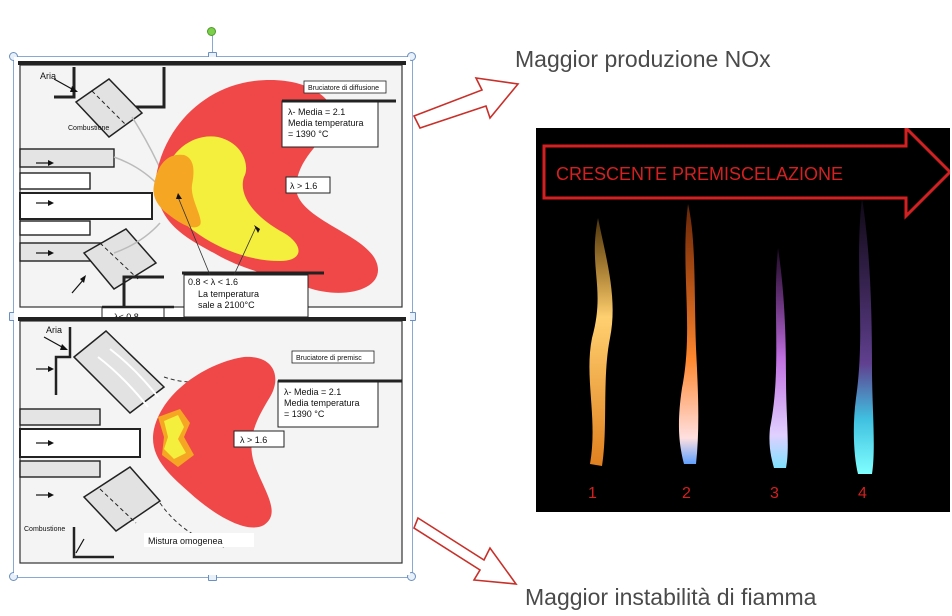 Image resolution: width=952 pixels, height=616 pixels. I want to click on heading-instability: Maggior instabilità di fiamma, so click(671, 597).